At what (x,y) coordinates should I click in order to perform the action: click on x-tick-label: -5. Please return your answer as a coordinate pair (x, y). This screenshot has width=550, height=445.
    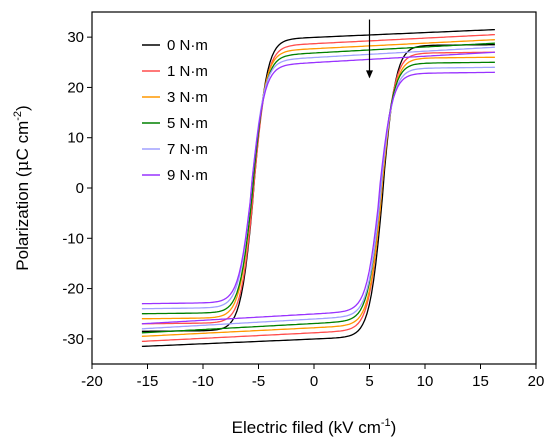
    Looking at the image, I should click on (258, 381).